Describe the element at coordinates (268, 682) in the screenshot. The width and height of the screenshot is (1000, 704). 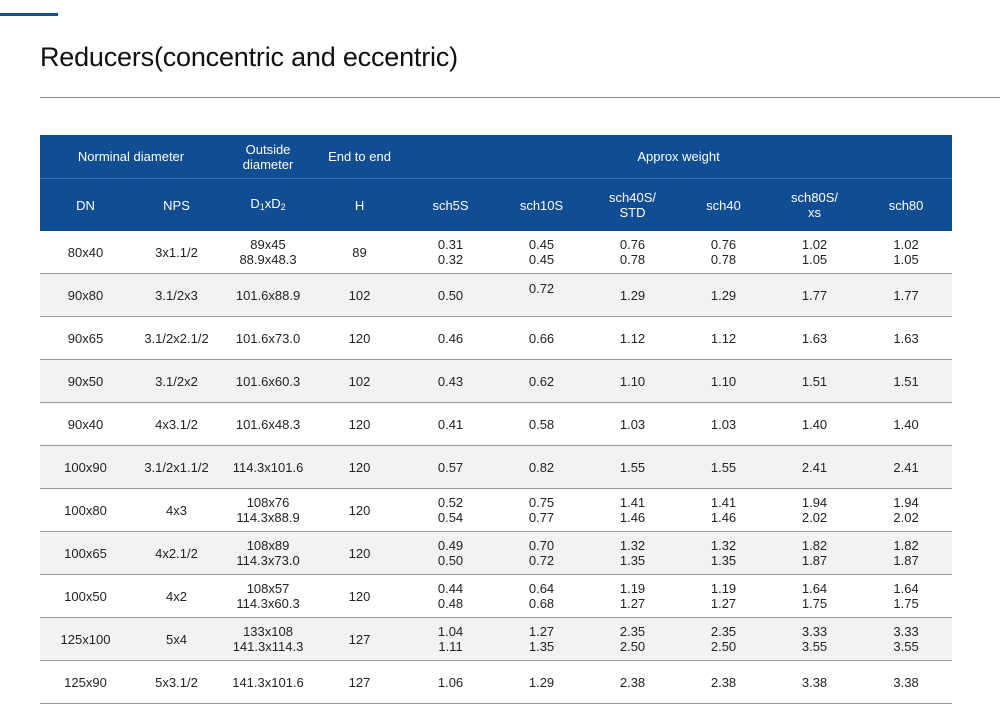
I see `cell-od: 141.3x101.6` at that location.